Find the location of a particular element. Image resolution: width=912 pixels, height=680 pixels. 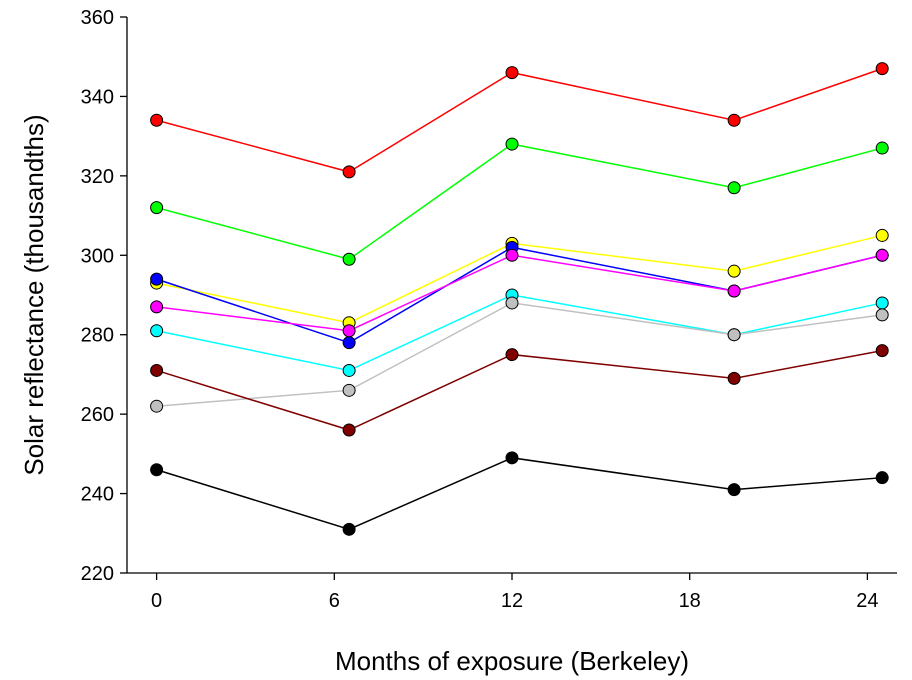

y-tick-label: 240 is located at coordinates (97, 495).